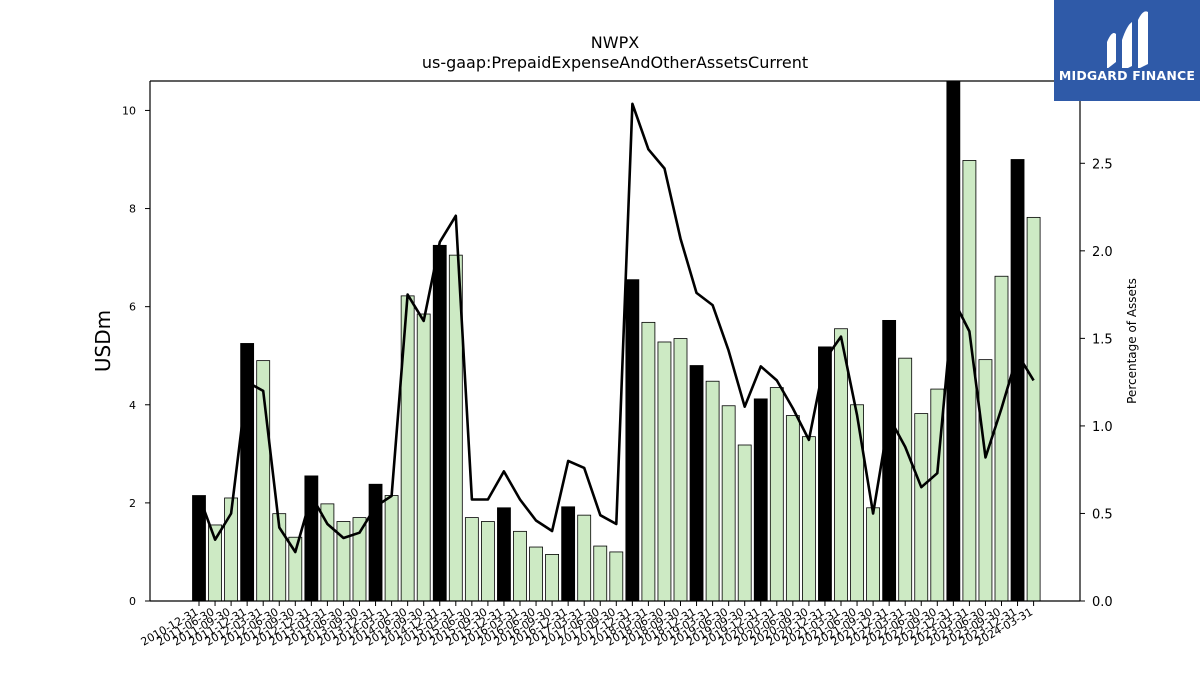 The width and height of the screenshot is (1200, 675). What do you see at coordinates (1132, 341) in the screenshot?
I see `y2-axis-label: Percentage of Assets` at bounding box center [1132, 341].